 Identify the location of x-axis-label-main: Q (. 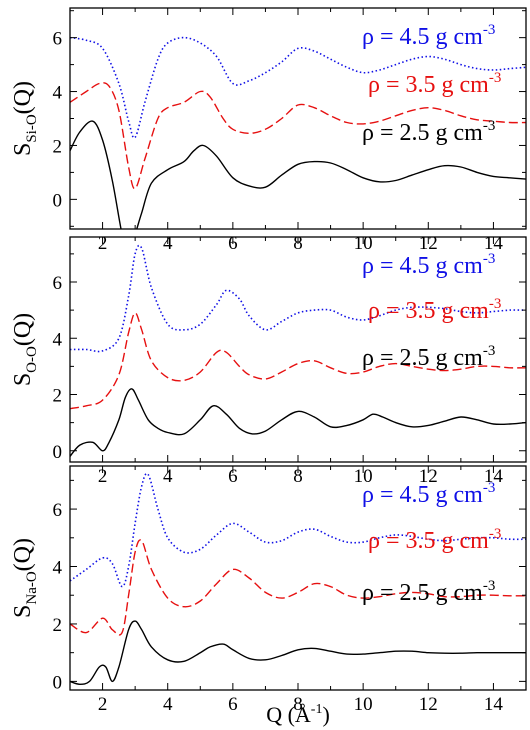
(280, 714).